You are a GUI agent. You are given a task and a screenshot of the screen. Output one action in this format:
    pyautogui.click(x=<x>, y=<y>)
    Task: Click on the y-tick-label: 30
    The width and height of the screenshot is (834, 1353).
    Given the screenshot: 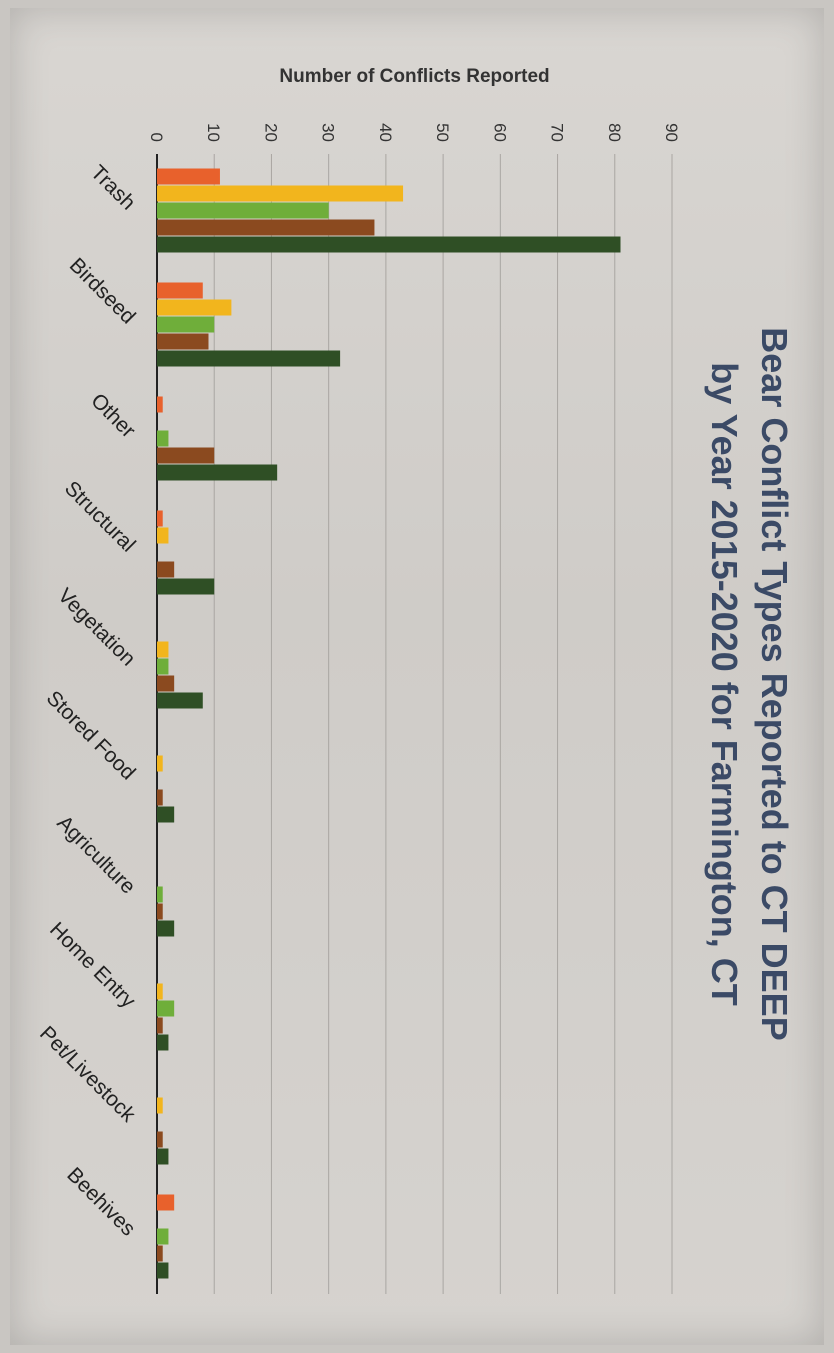 What is the action you would take?
    pyautogui.click(x=328, y=132)
    